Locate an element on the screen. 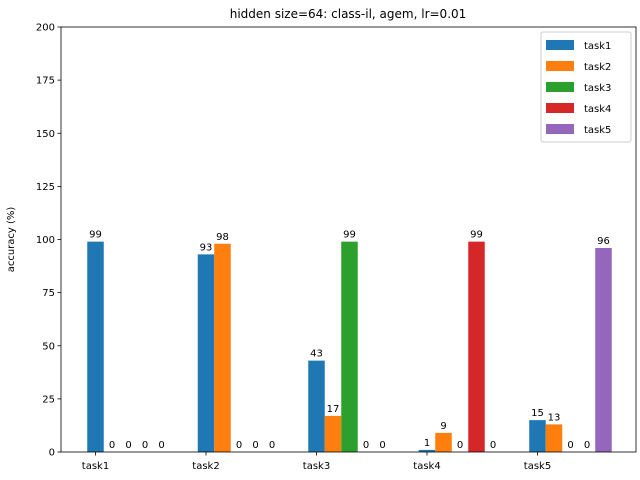 The image size is (640, 480). bar-value-label: 93 is located at coordinates (206, 247).